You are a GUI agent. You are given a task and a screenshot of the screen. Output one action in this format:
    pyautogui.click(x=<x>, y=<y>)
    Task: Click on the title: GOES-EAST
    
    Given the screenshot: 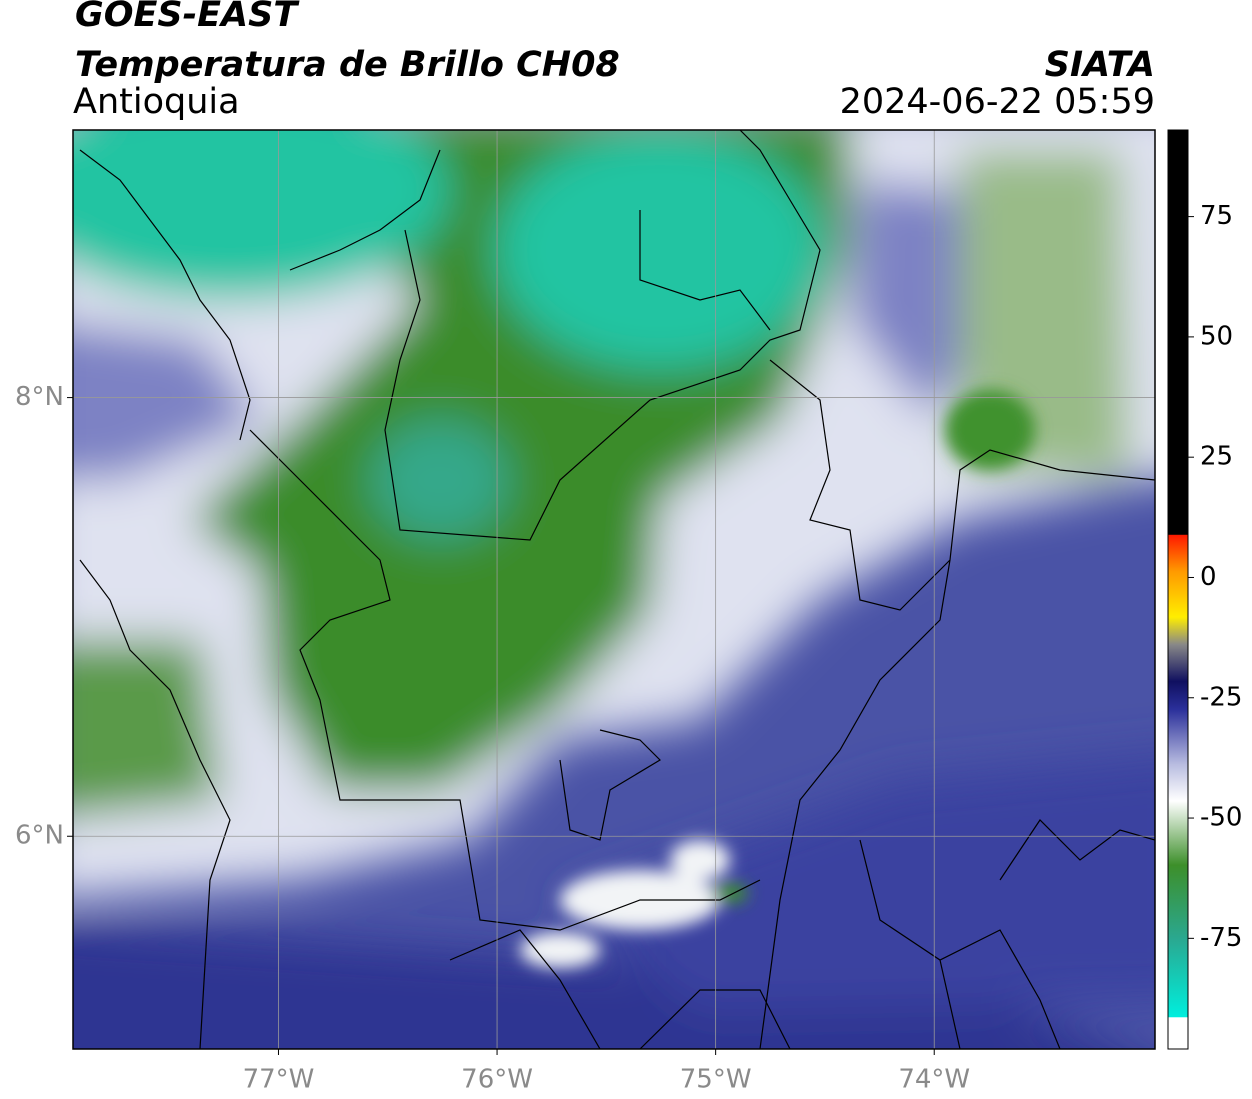 What is the action you would take?
    pyautogui.click(x=187, y=17)
    